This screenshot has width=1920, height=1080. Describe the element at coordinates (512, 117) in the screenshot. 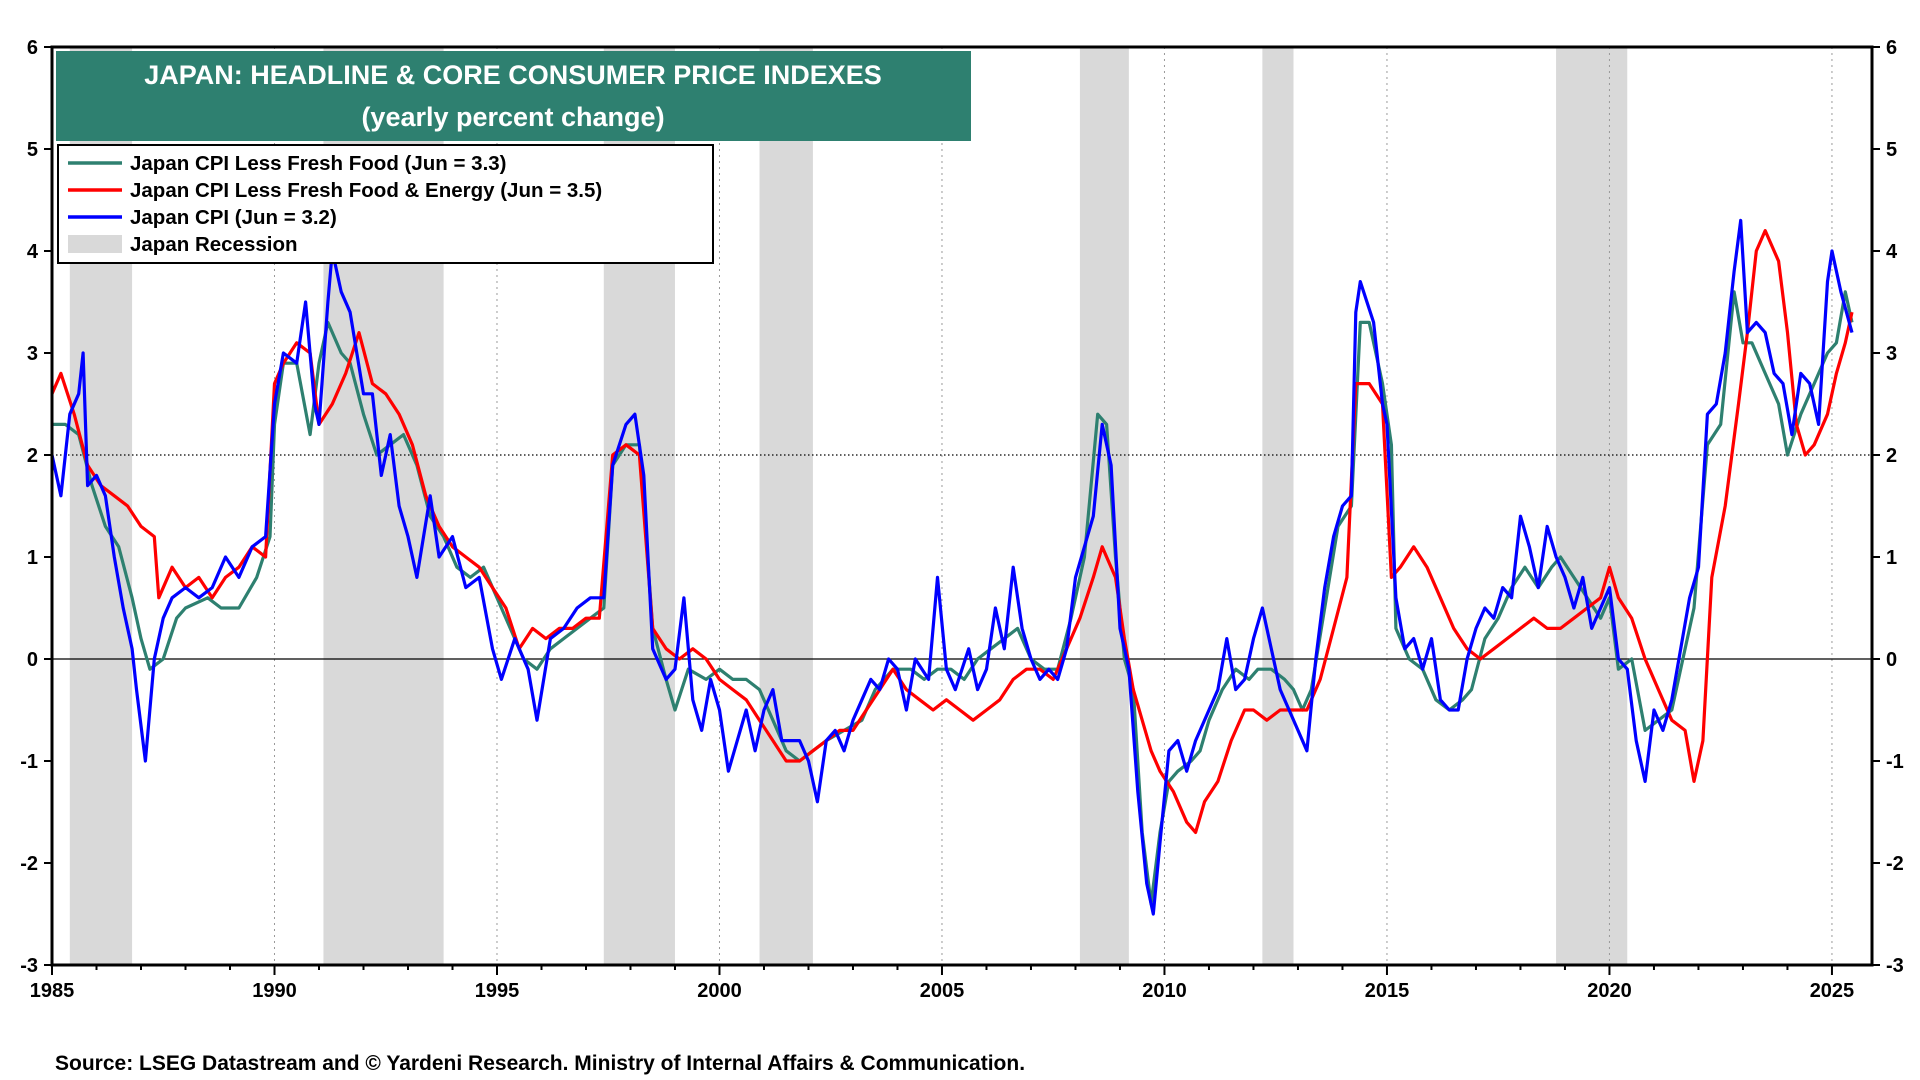

I see `chart-subtitle: (yearly percent change)` at that location.